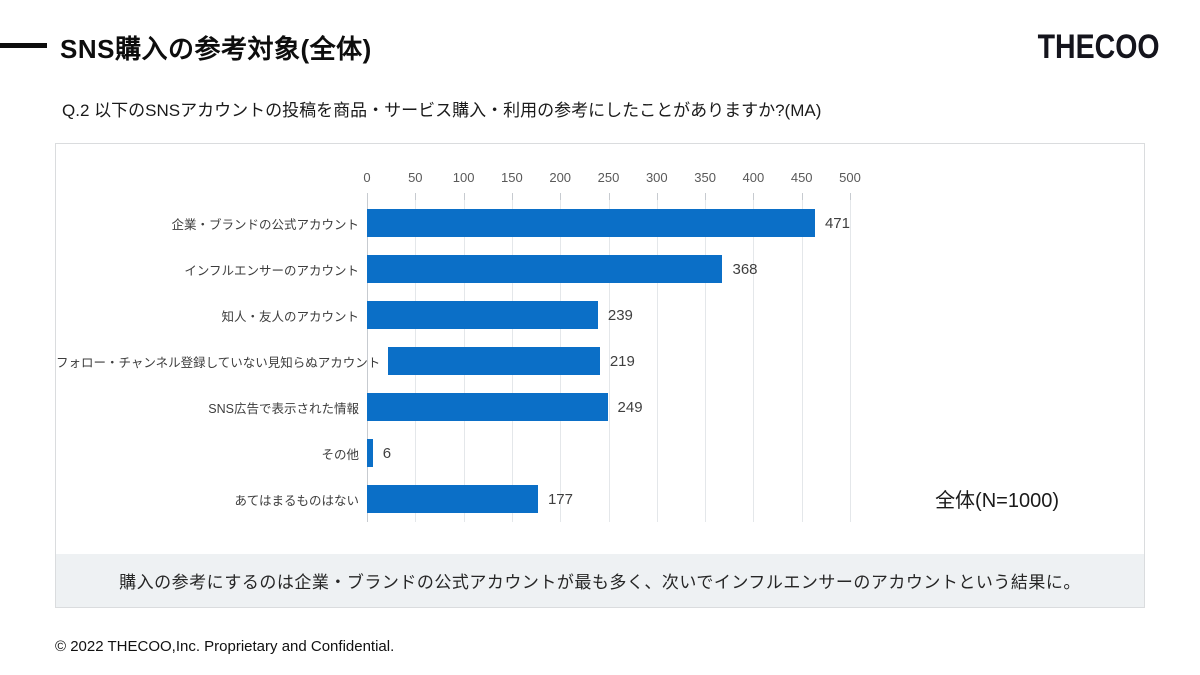 The width and height of the screenshot is (1200, 675). I want to click on chart-row: SNS広告で表示された情報 249, so click(600, 407).